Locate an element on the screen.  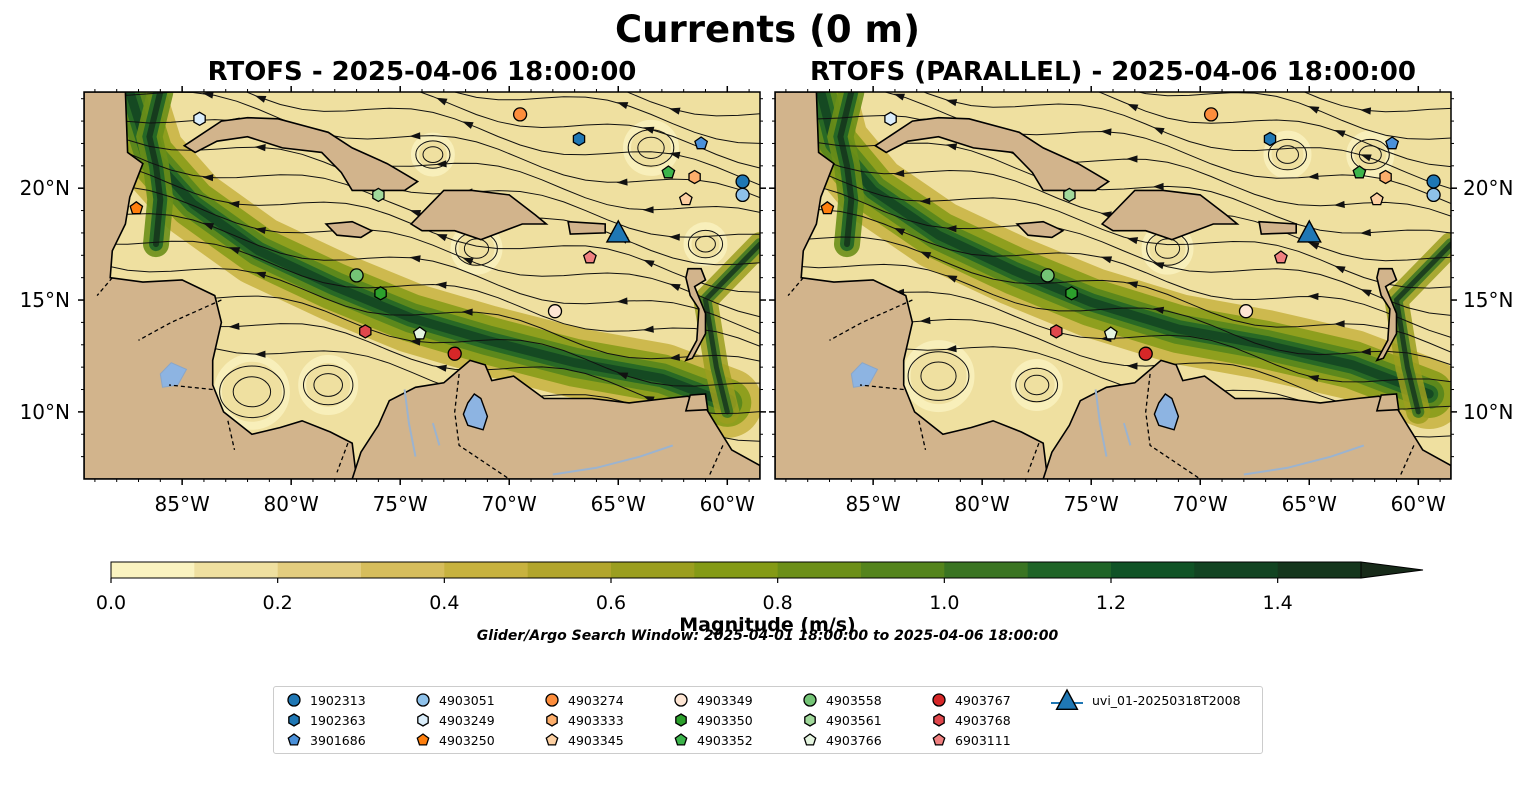
colorbar-tick-label: 0.0 is located at coordinates (111, 603).